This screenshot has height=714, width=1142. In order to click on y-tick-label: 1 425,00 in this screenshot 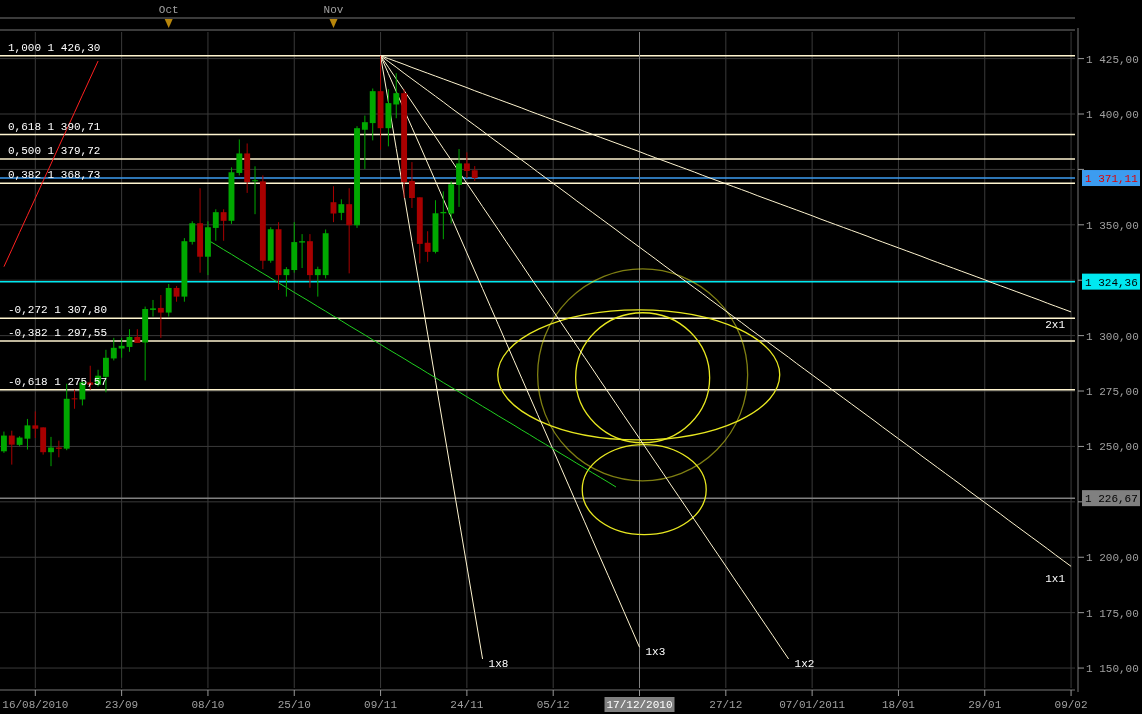, I will do `click(1112, 59)`.